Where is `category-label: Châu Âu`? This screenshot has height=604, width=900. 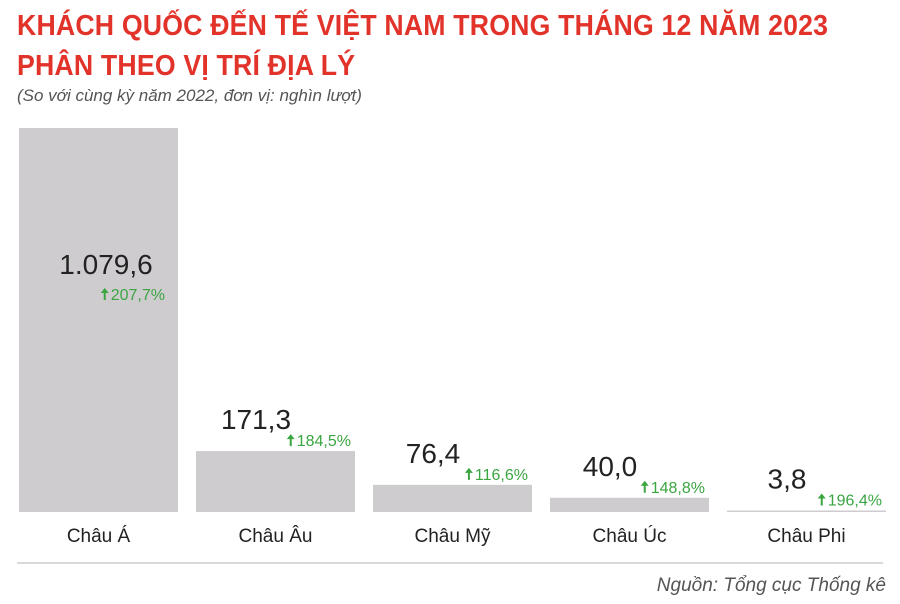 category-label: Châu Âu is located at coordinates (276, 536).